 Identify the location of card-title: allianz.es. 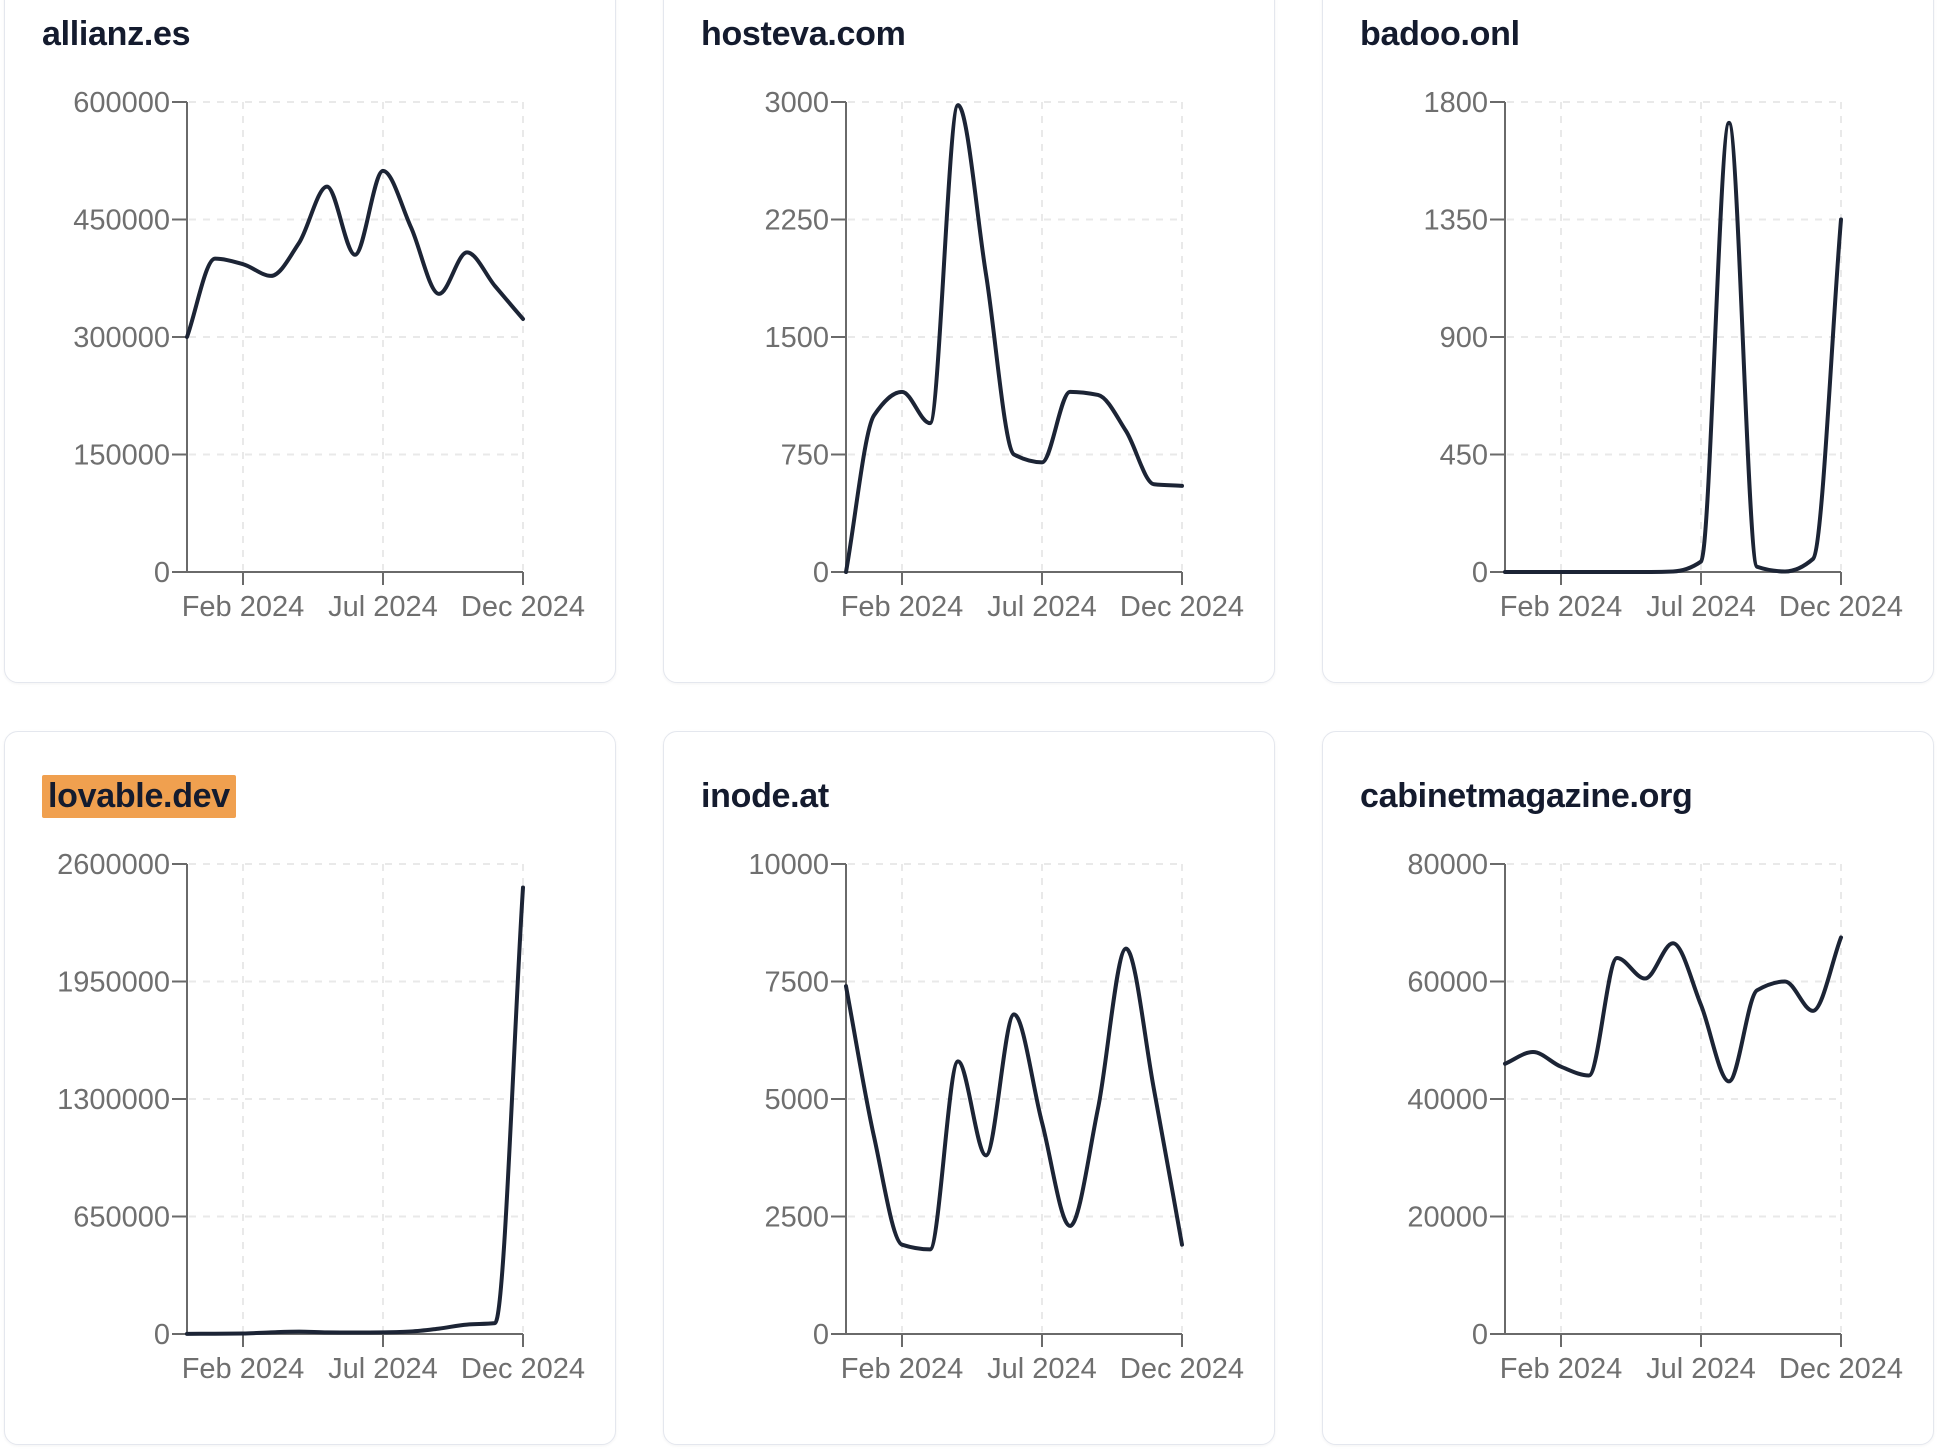
(116, 34).